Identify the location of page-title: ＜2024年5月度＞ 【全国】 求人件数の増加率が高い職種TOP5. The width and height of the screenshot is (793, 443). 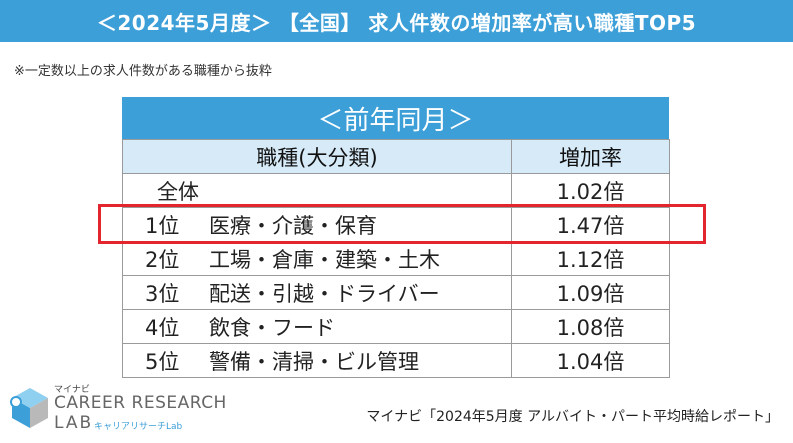
(396, 21).